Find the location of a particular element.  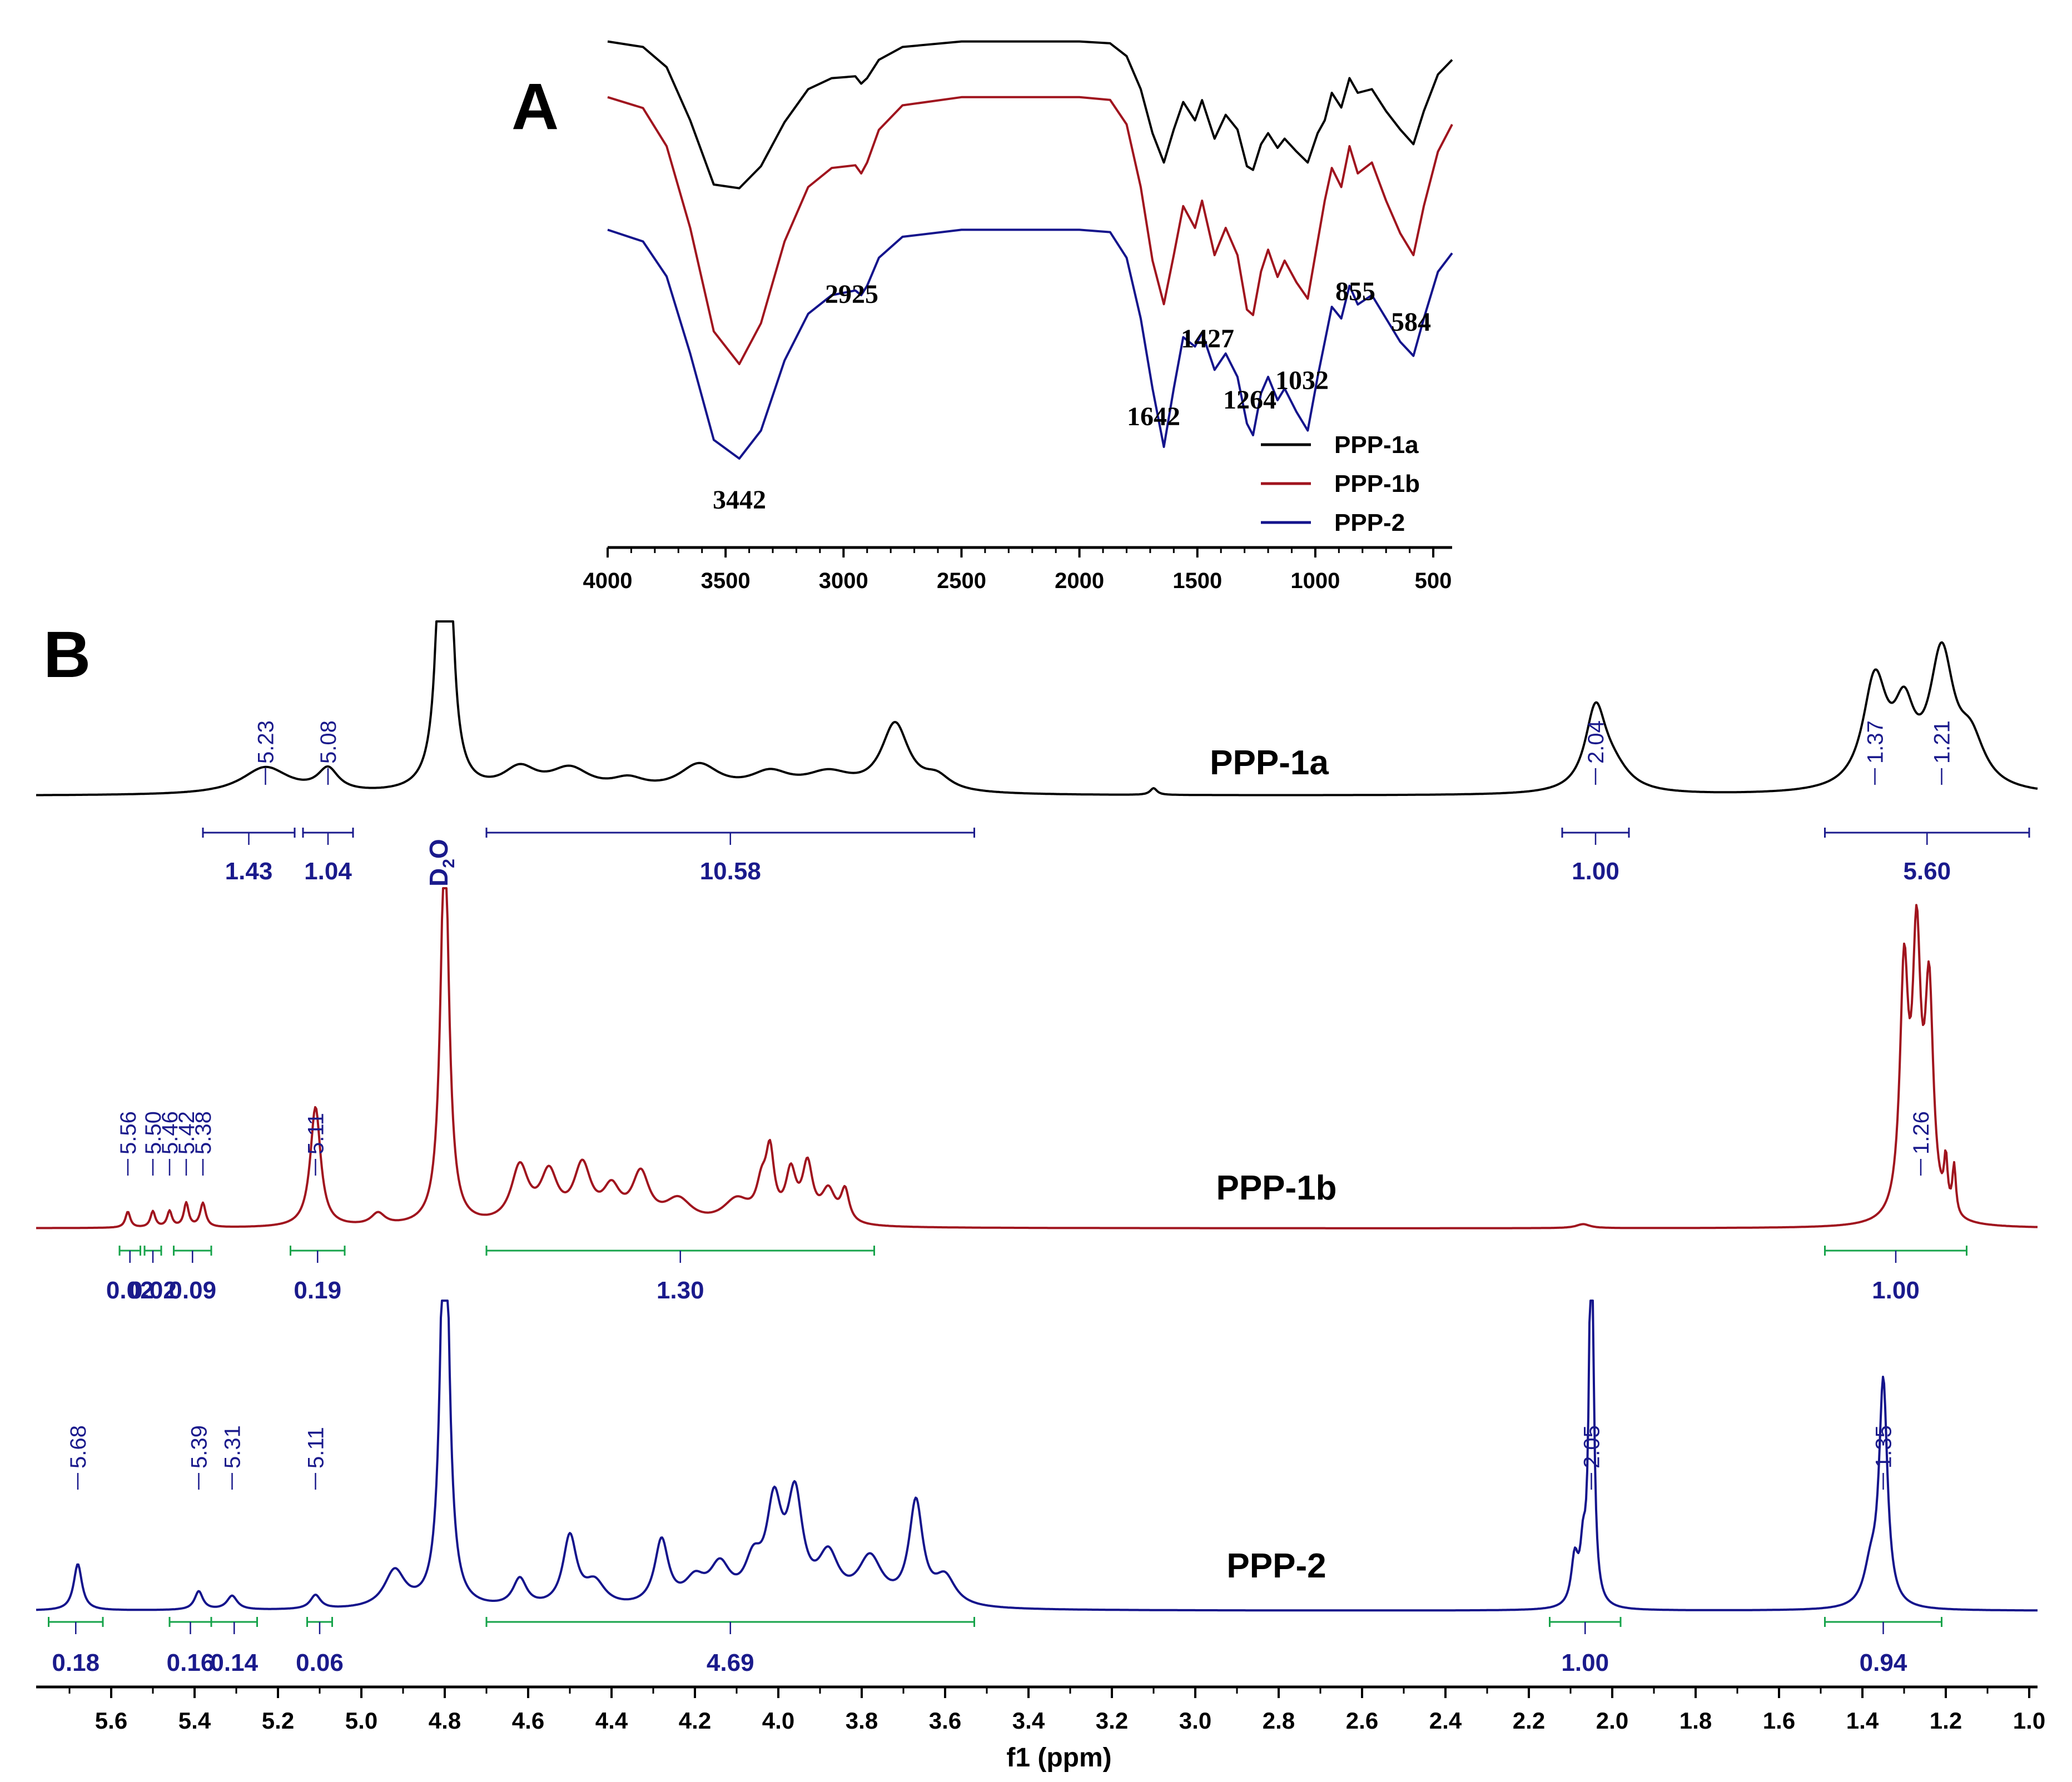

ir-peak-label: 2925 is located at coordinates (852, 294).